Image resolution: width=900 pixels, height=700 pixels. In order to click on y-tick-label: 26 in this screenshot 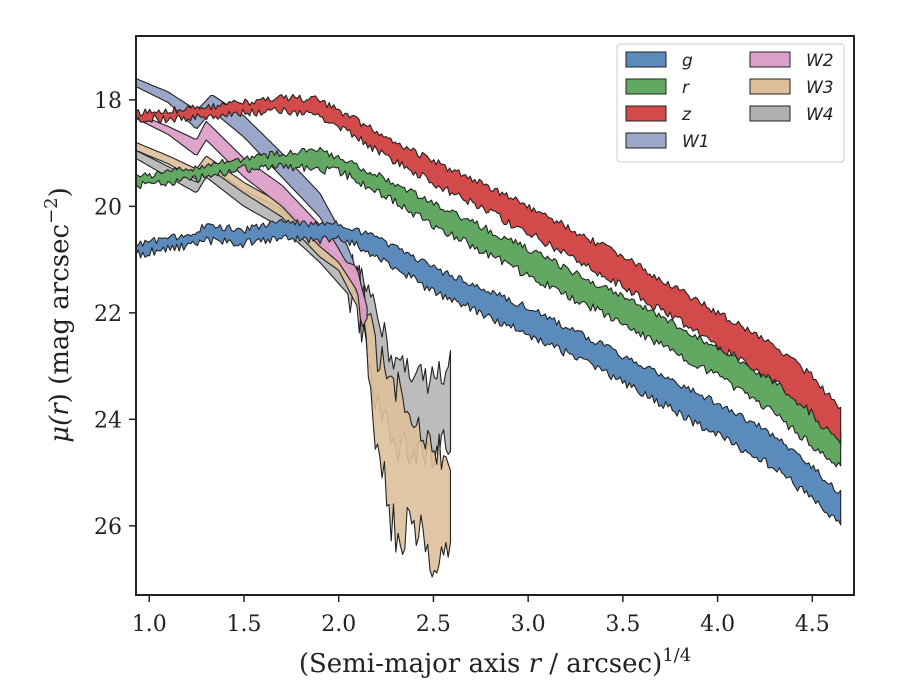, I will do `click(108, 527)`.